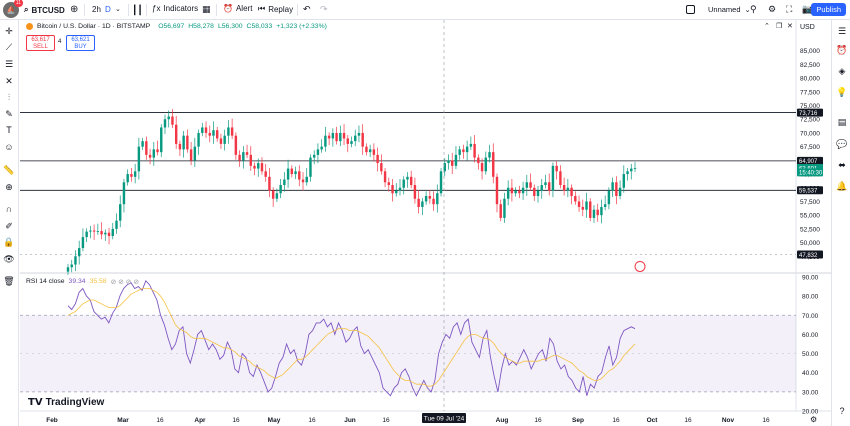 The height and width of the screenshot is (426, 850). Describe the element at coordinates (842, 92) in the screenshot. I see `ideas-bulb-icon: 💡` at that location.